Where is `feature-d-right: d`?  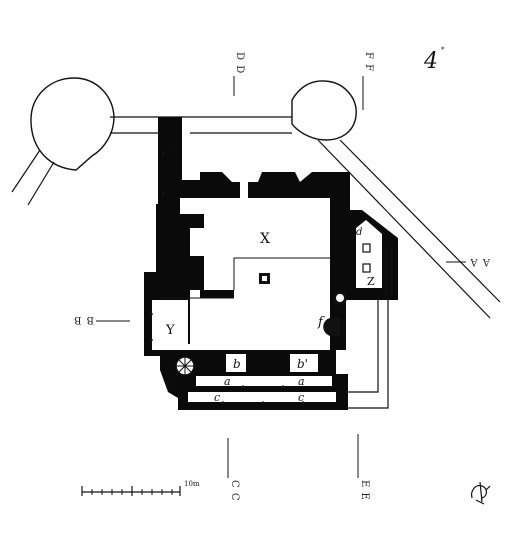 feature-d-right: d is located at coordinates (359, 232).